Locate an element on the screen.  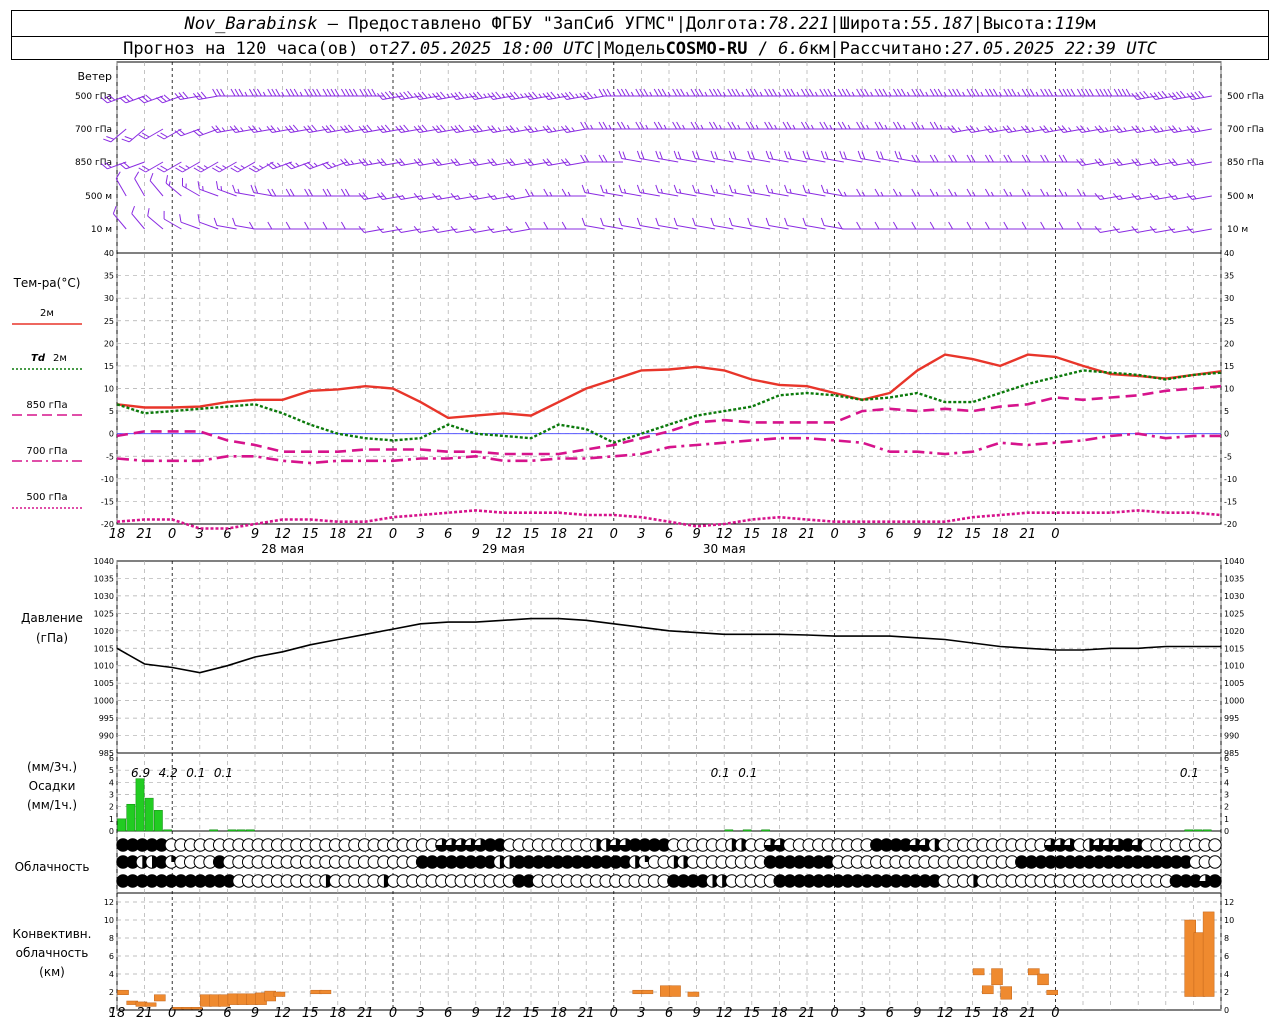
temp-ytick-right: 30 is located at coordinates (1229, 298).